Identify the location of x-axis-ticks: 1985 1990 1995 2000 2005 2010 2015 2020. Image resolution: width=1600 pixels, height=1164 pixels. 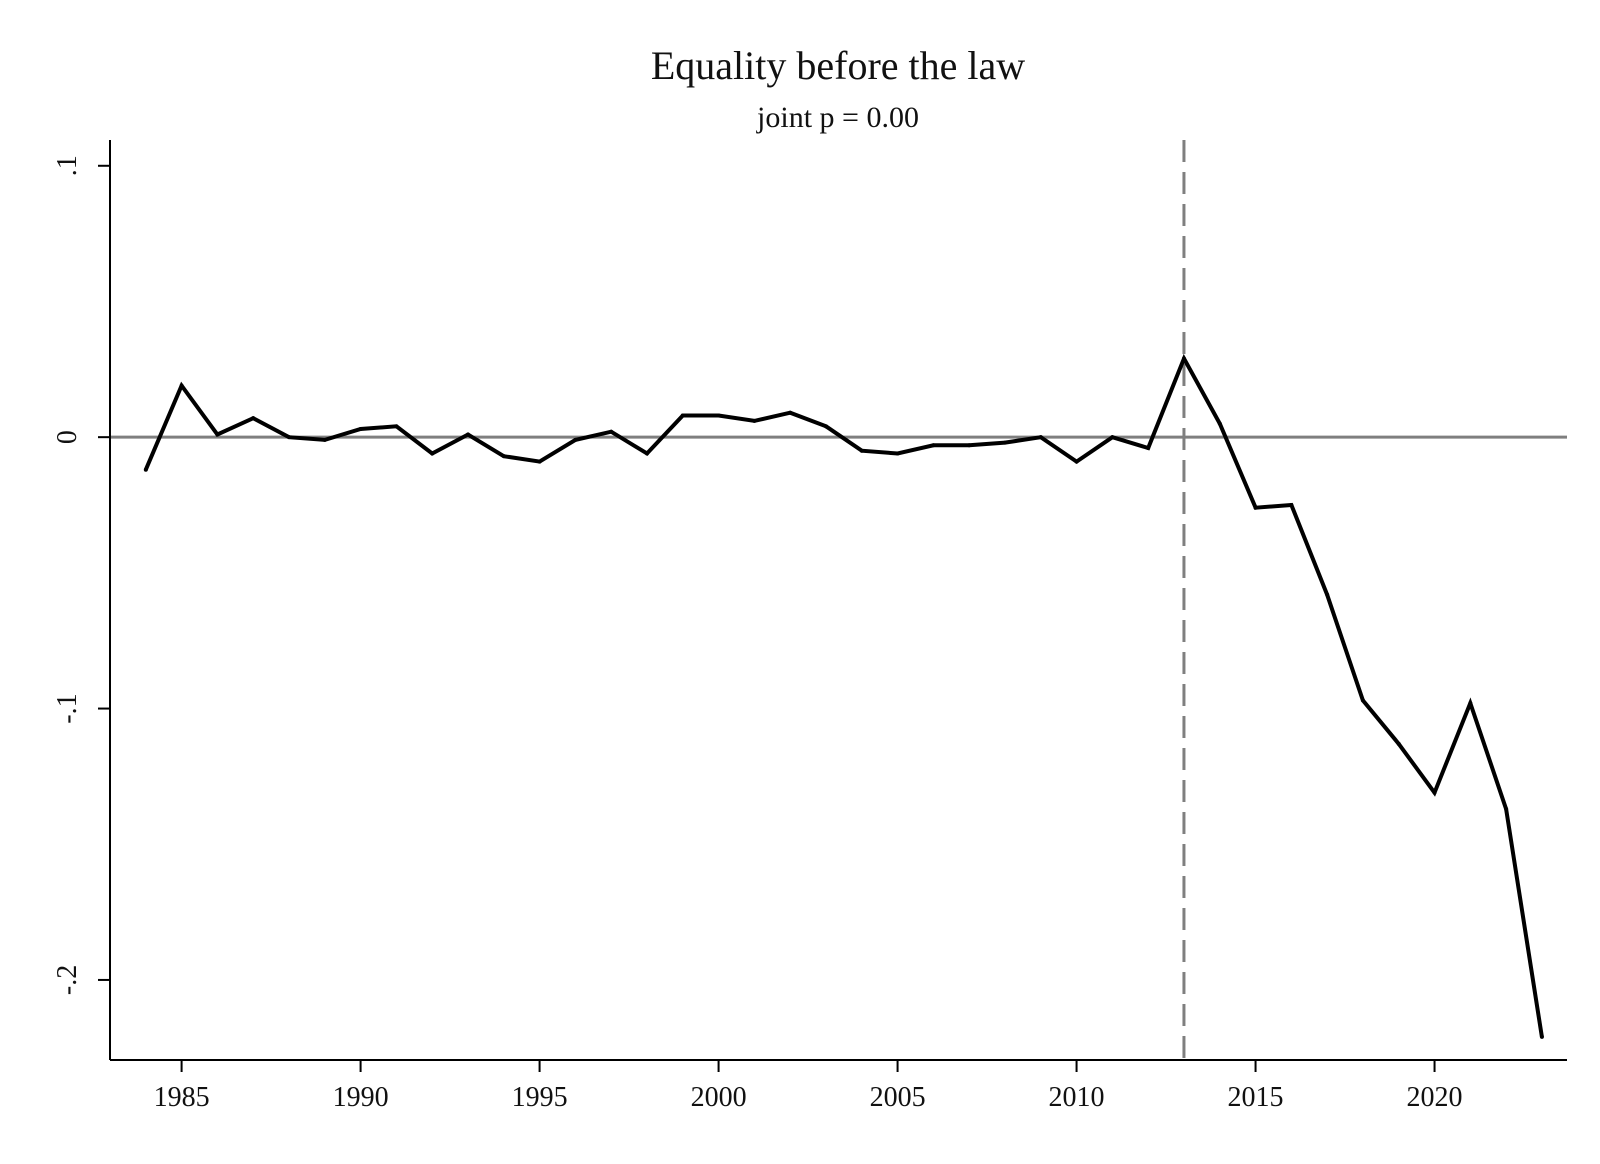
(808, 1086).